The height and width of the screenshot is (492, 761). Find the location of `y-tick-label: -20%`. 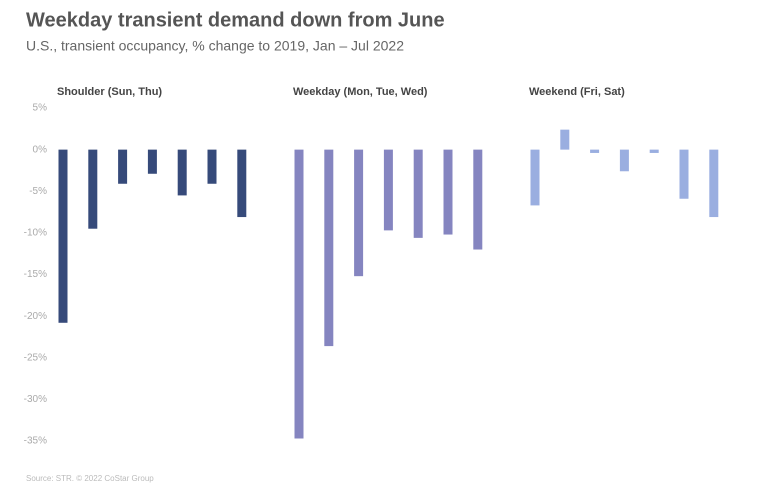

y-tick-label: -20% is located at coordinates (35, 316).